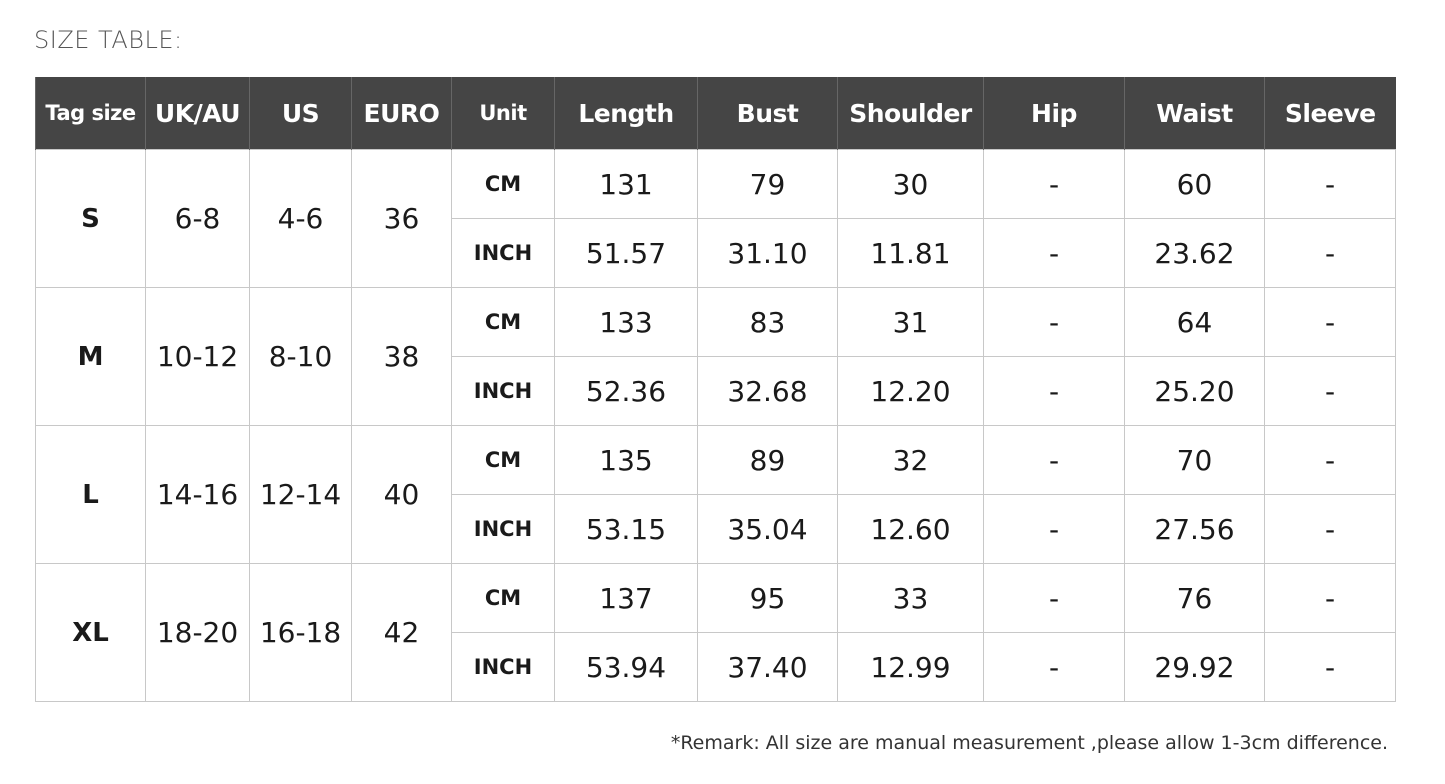  What do you see at coordinates (401, 113) in the screenshot?
I see `column-header: EURO` at bounding box center [401, 113].